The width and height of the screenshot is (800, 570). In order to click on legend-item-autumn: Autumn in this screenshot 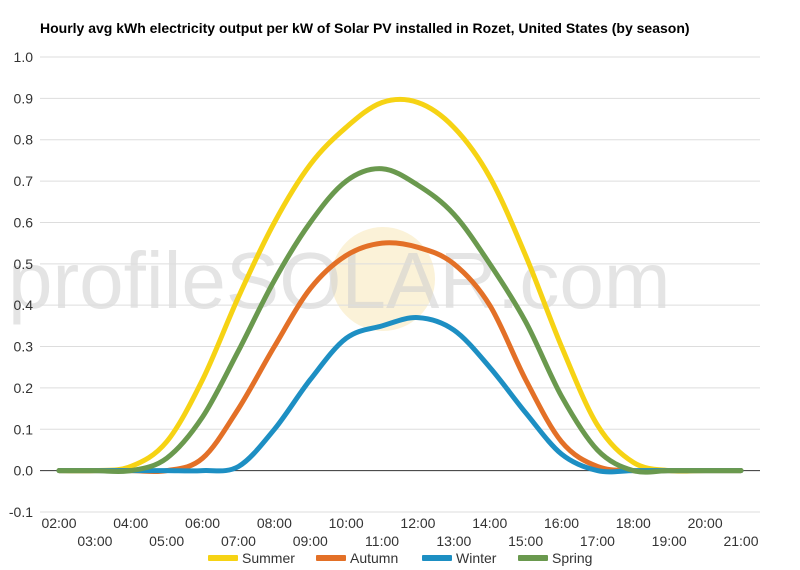, I will do `click(357, 558)`.